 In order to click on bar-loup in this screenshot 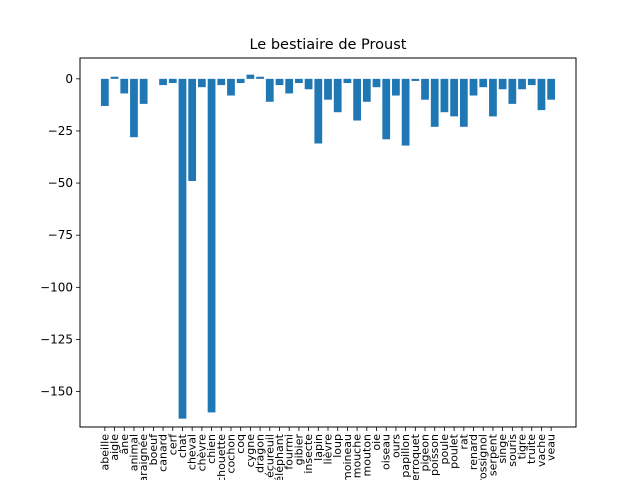, I will do `click(337, 95)`.